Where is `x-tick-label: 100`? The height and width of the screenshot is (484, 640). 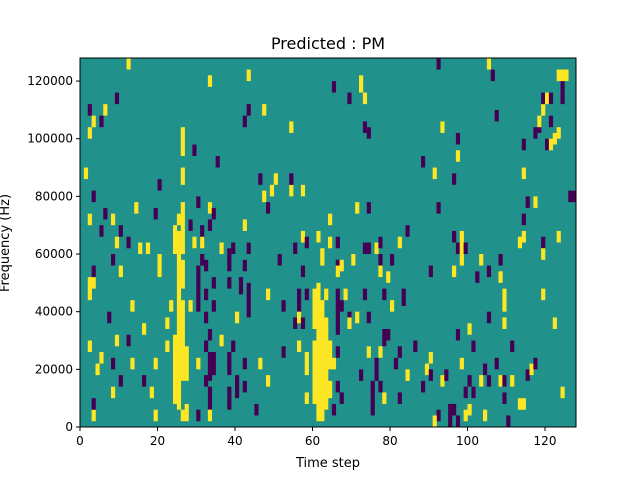
x-tick-label: 100 is located at coordinates (467, 441).